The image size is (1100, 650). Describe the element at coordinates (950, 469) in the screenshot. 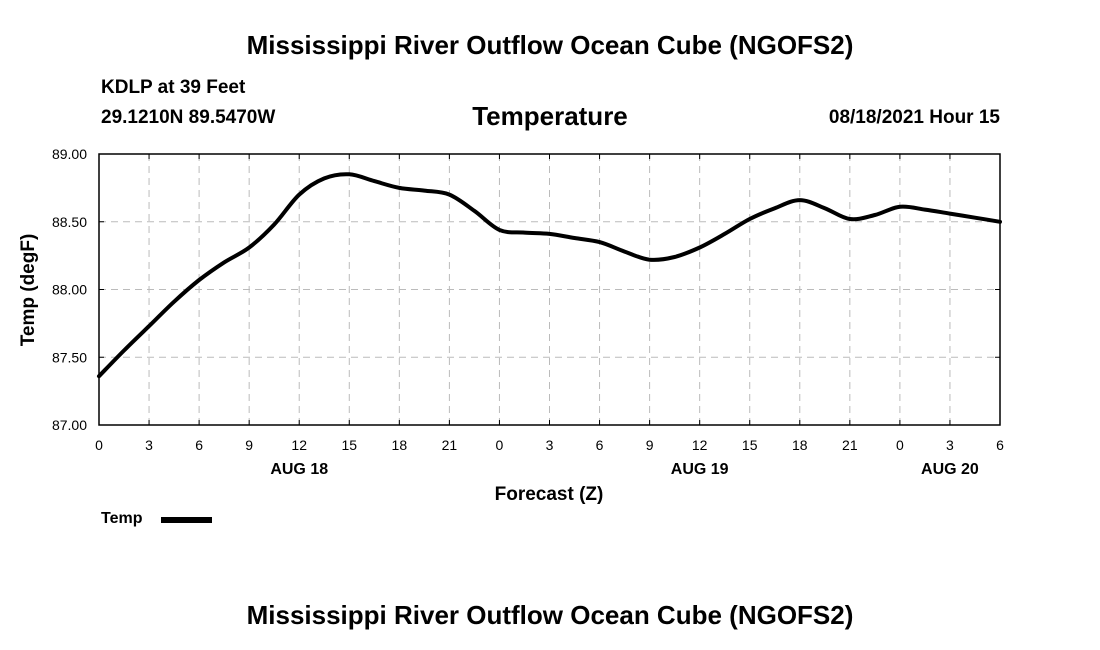

I see `date-label: AUG 20` at that location.